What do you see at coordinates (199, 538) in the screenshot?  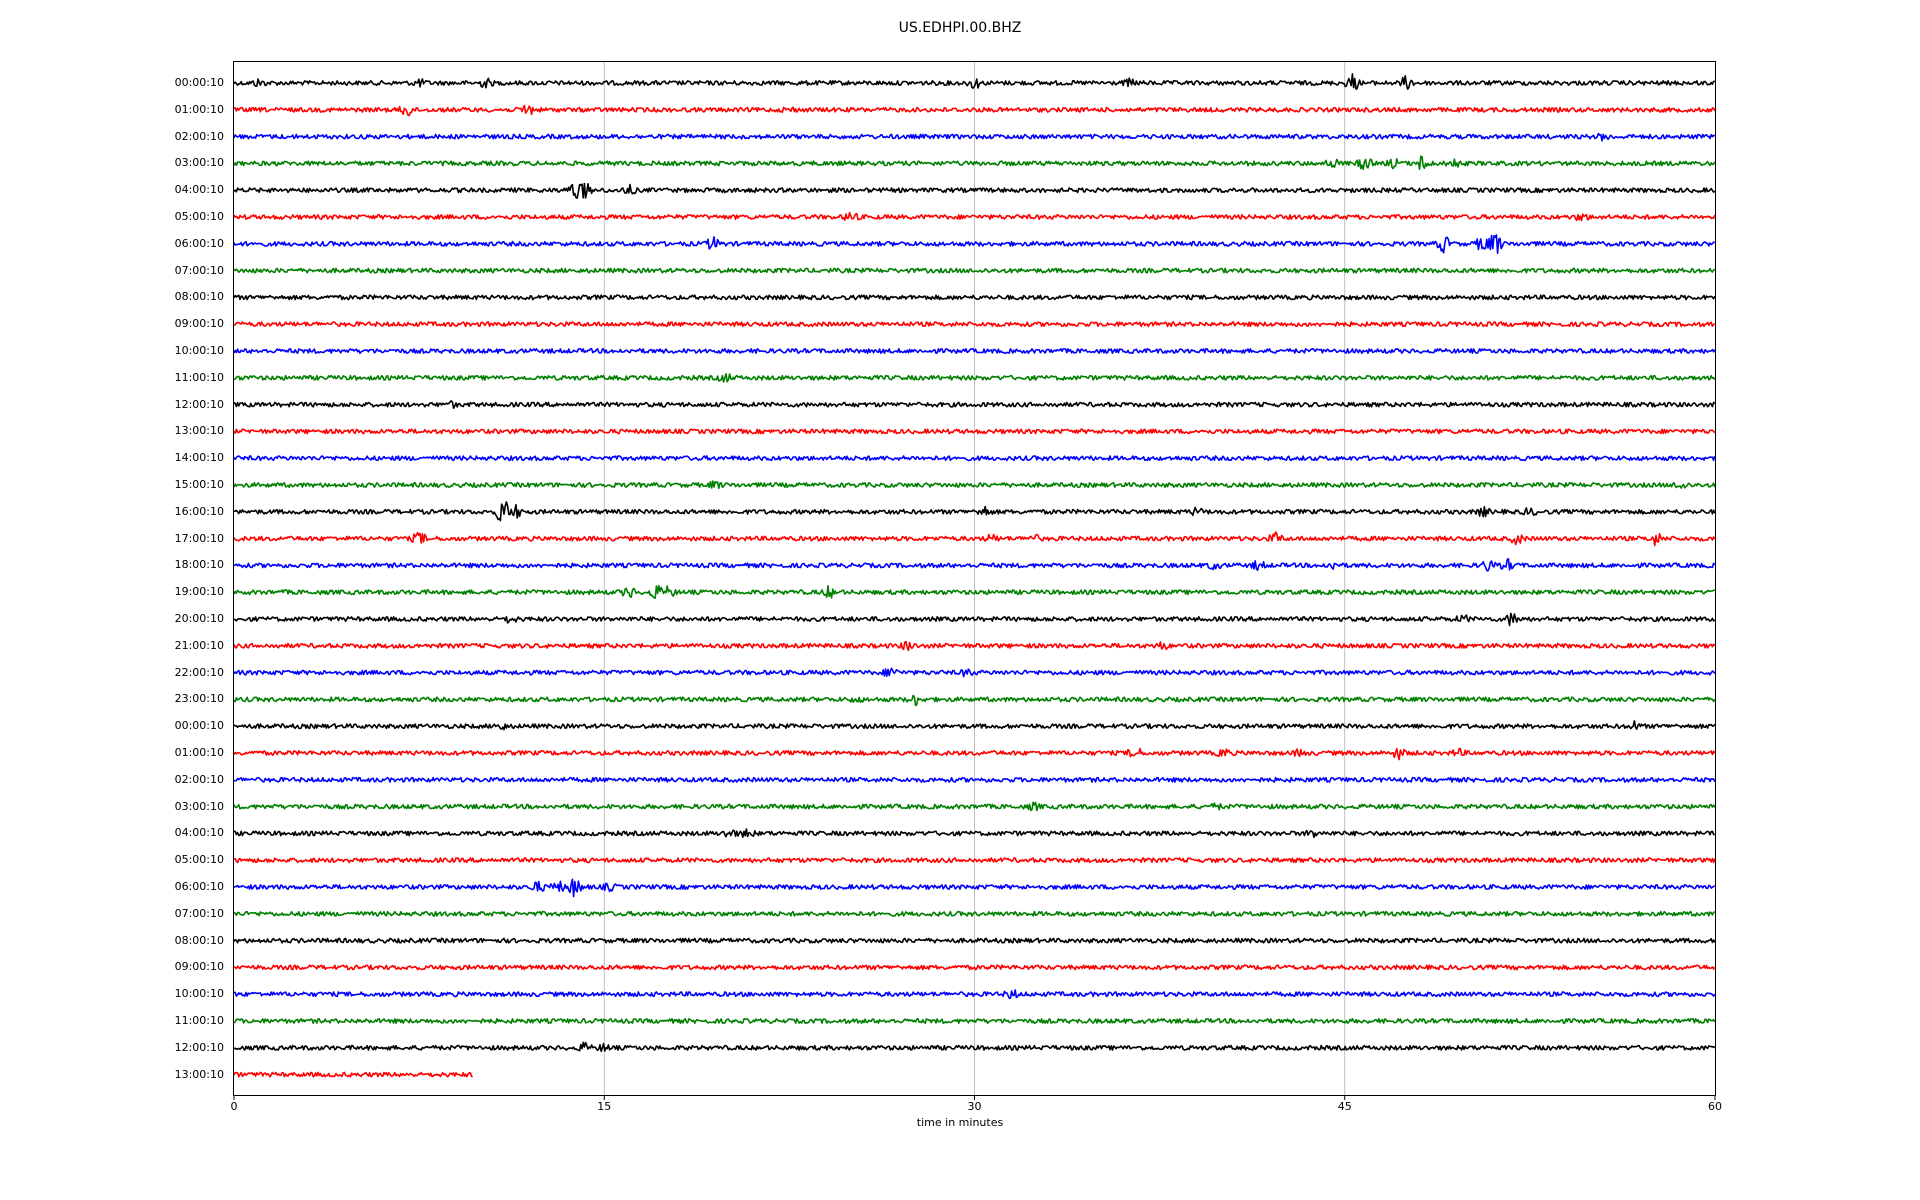 I see `row-label: 17:00:10` at bounding box center [199, 538].